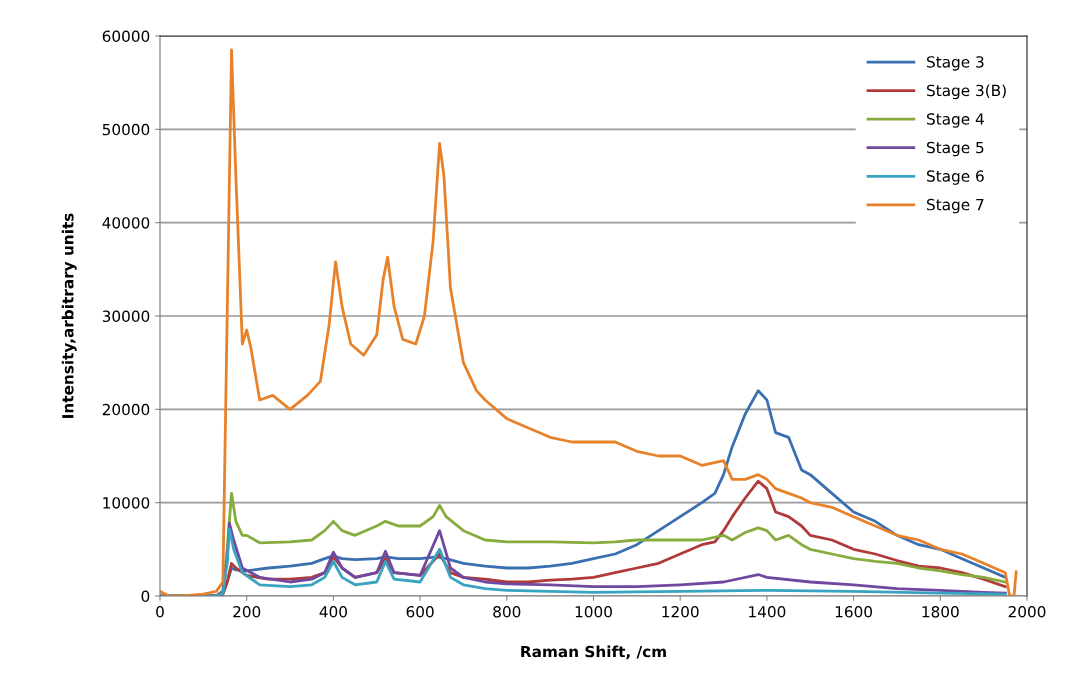  Describe the element at coordinates (955, 206) in the screenshot. I see `legend-label: Stage 7` at that location.